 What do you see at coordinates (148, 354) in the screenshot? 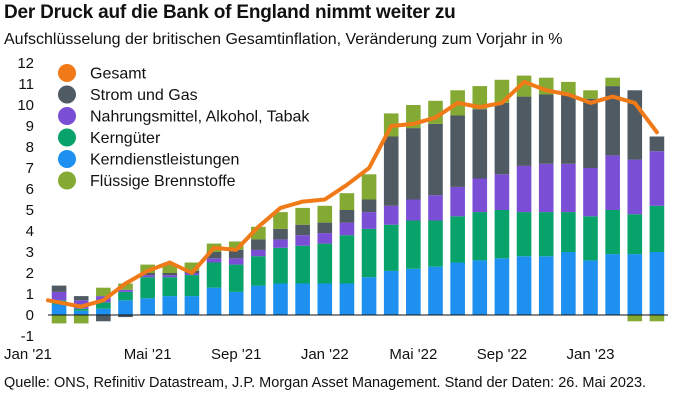
I see `x-tick-label: Mai '21` at bounding box center [148, 354].